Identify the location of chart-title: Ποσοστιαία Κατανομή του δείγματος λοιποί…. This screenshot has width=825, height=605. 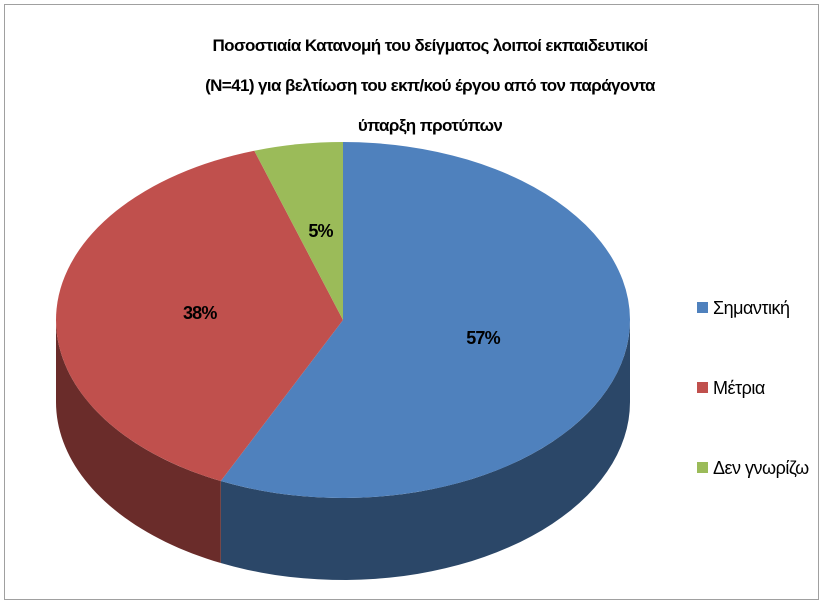
(430, 45).